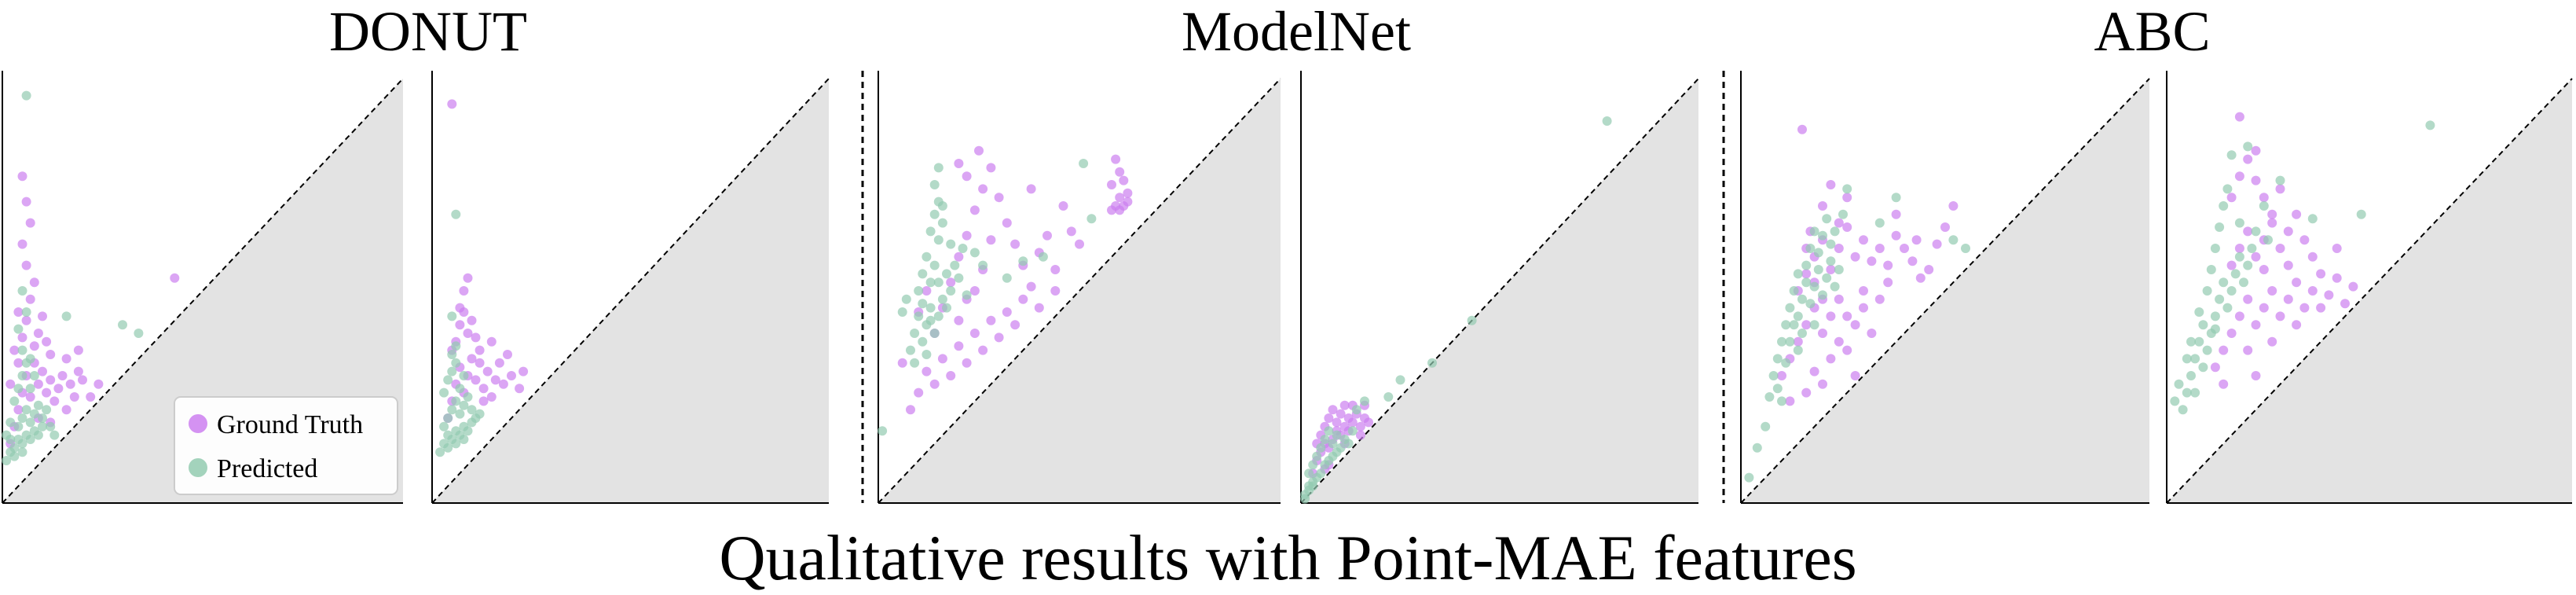 This screenshot has height=595, width=2576. I want to click on legend: Ground Truth Predicted, so click(286, 445).